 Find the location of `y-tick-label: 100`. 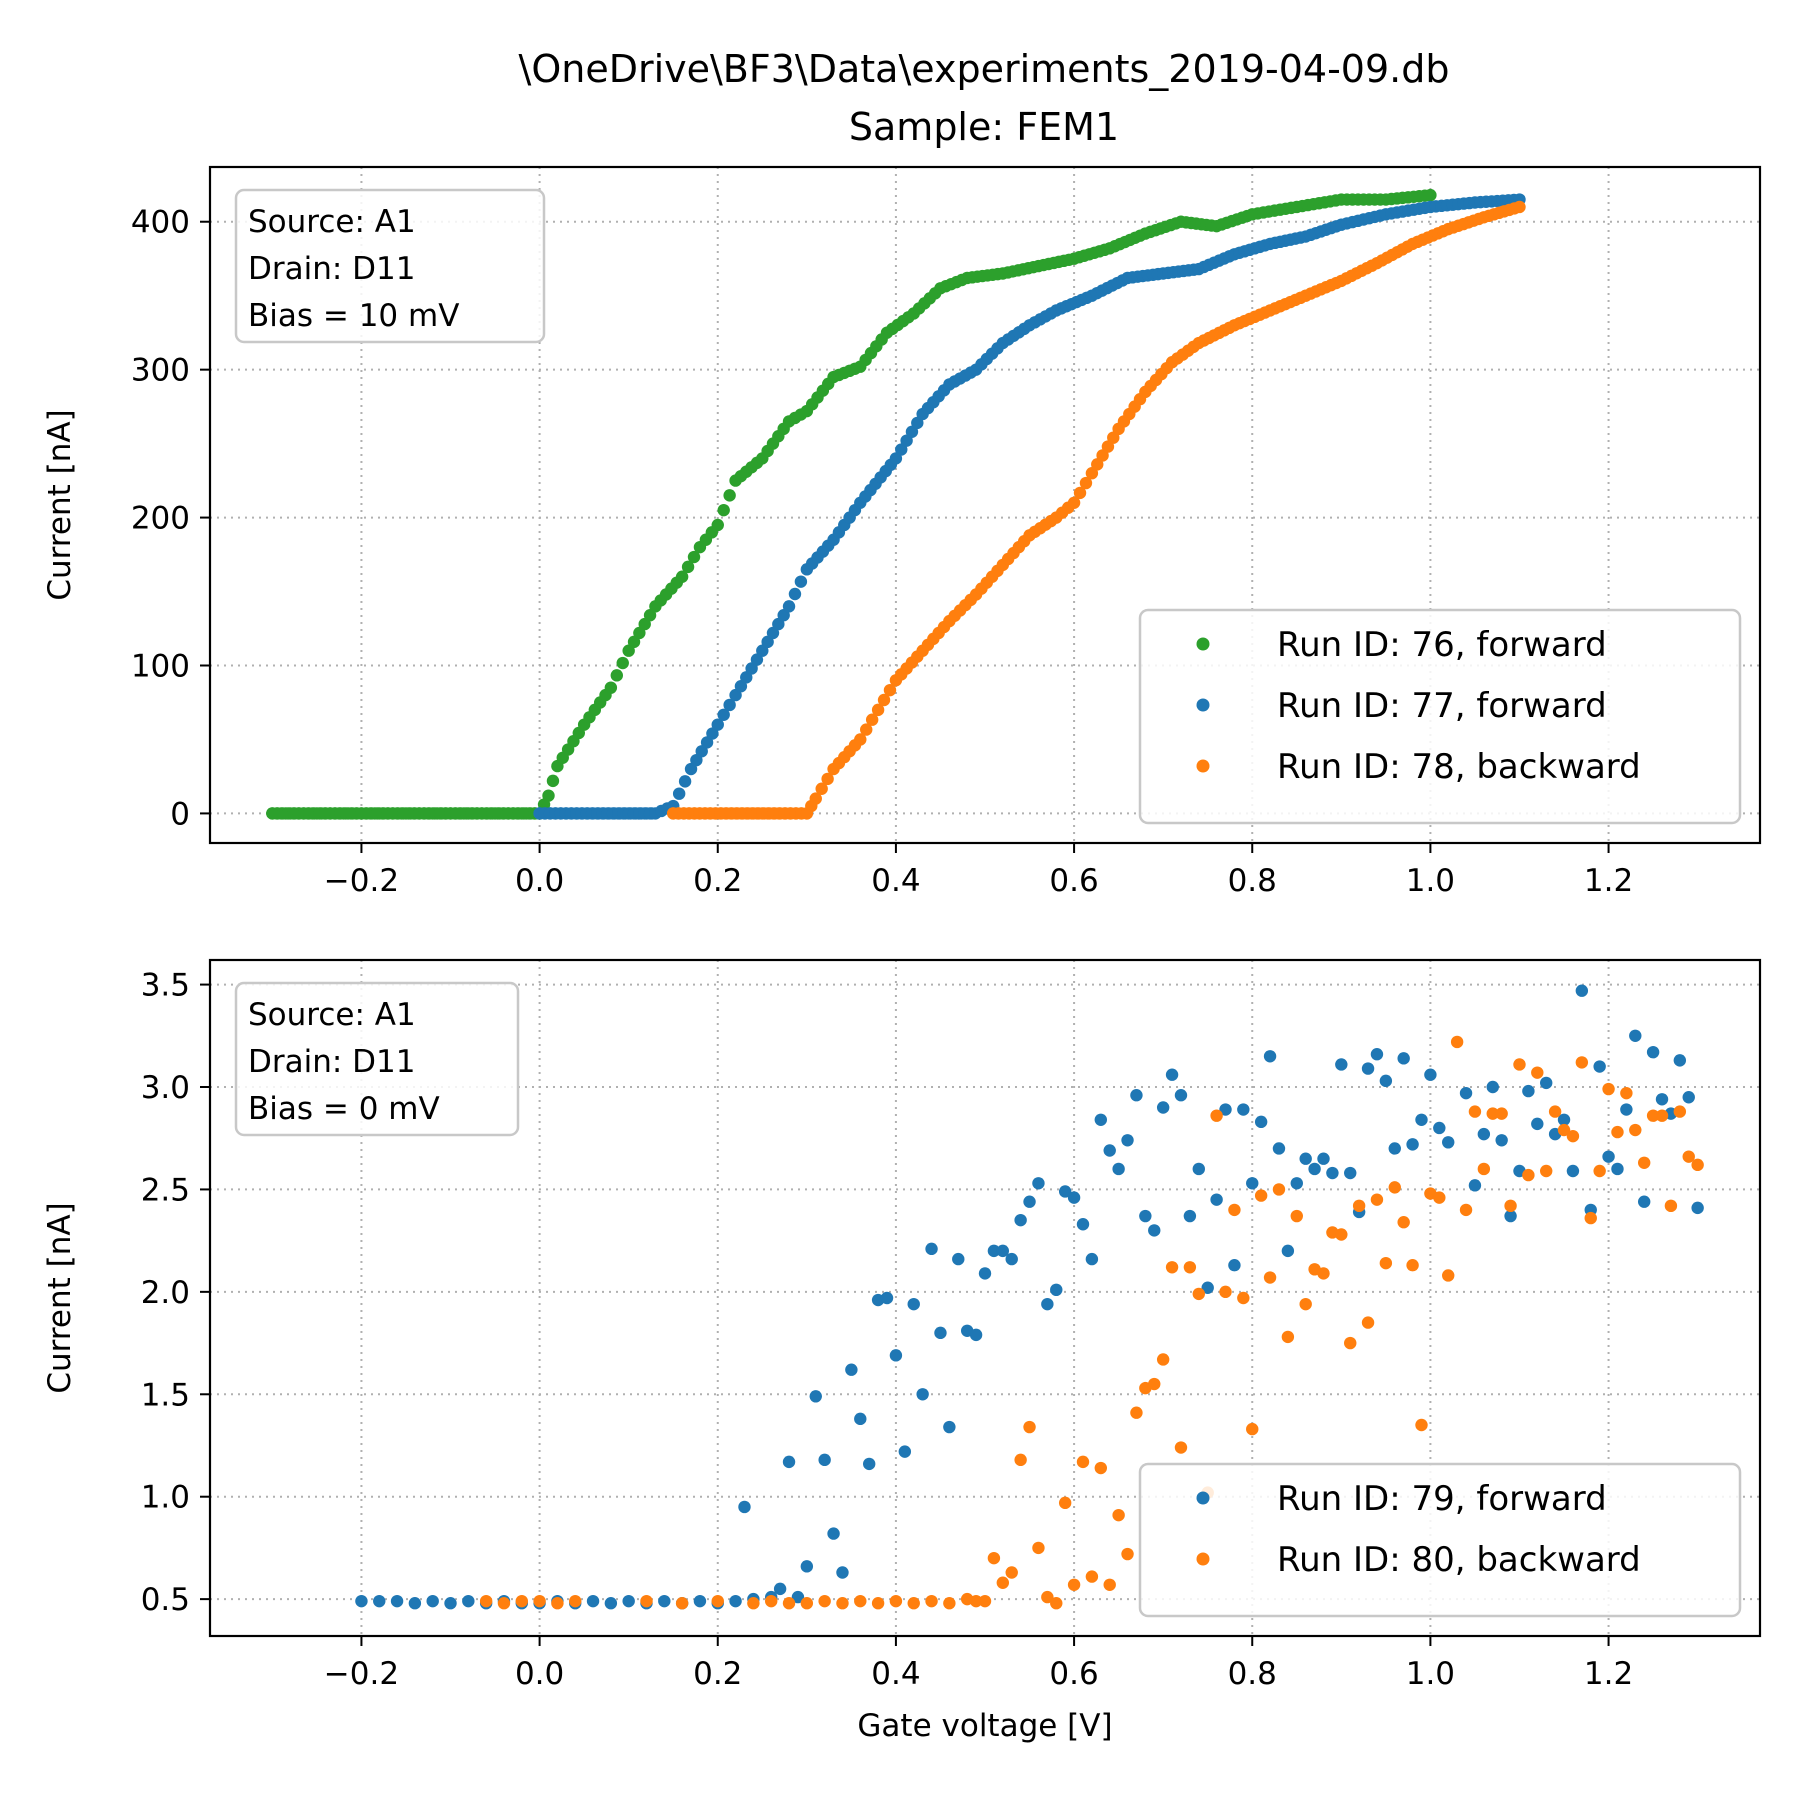

y-tick-label: 100 is located at coordinates (160, 666).